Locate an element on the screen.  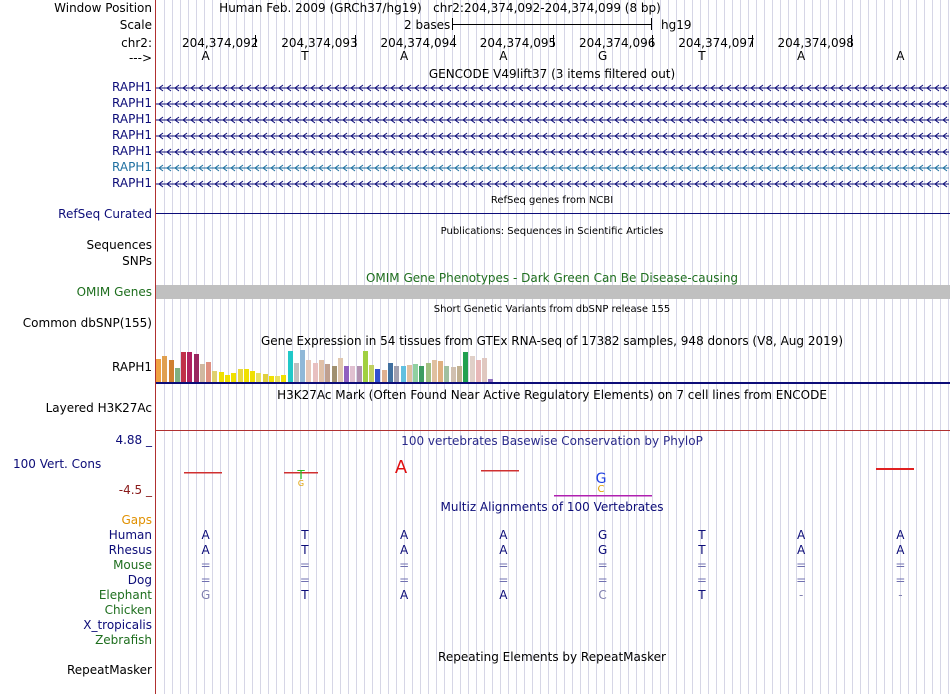
species-label-human: Human is located at coordinates (130, 535).